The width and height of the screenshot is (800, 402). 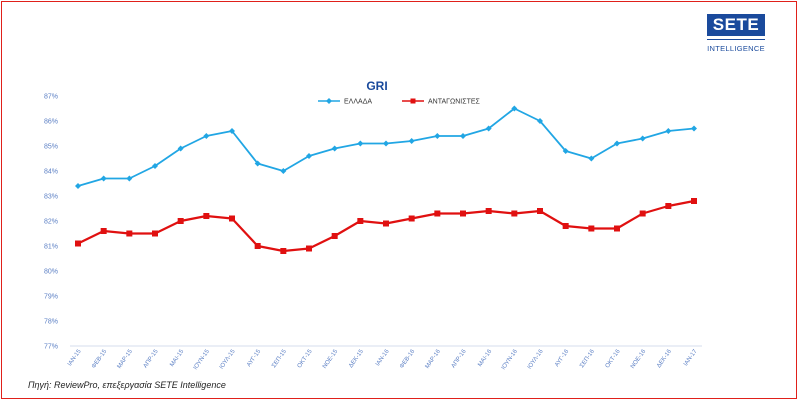 I want to click on chart-title: GRI, so click(x=376, y=86).